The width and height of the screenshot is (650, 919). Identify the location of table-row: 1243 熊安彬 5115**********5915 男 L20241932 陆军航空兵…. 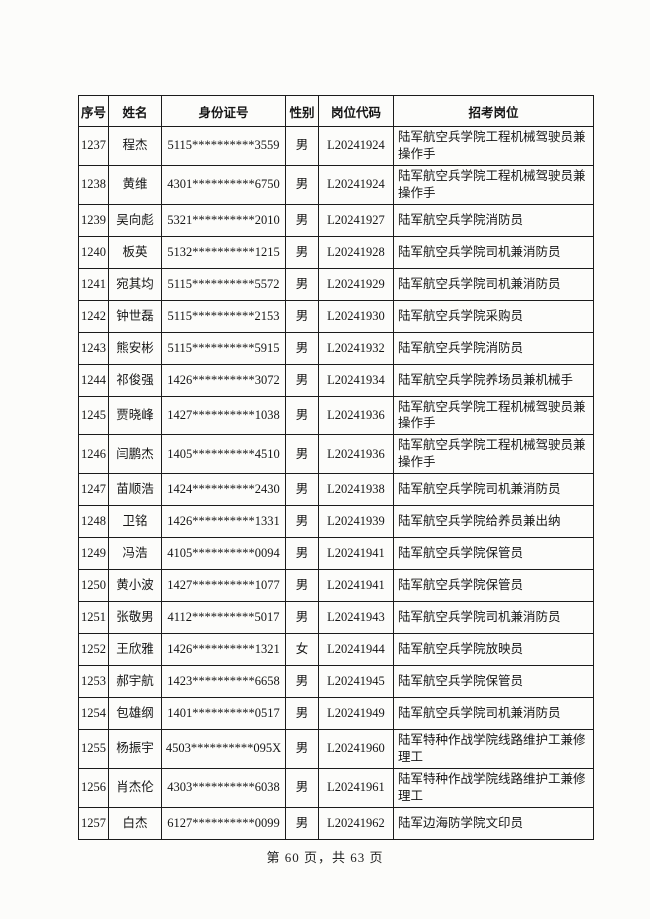
(336, 348).